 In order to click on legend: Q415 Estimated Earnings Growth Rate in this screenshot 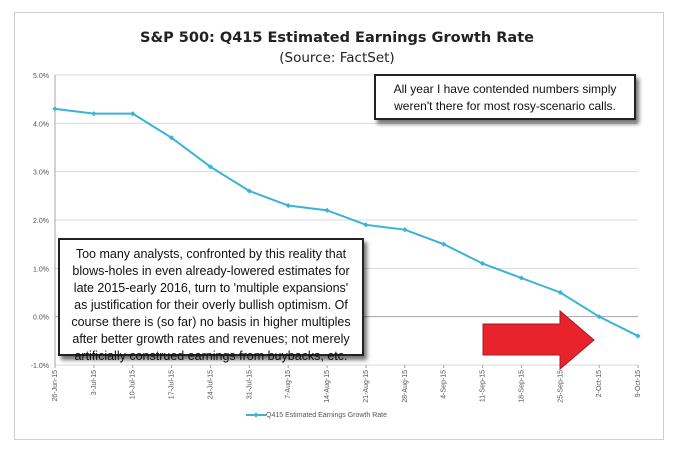, I will do `click(315, 415)`.